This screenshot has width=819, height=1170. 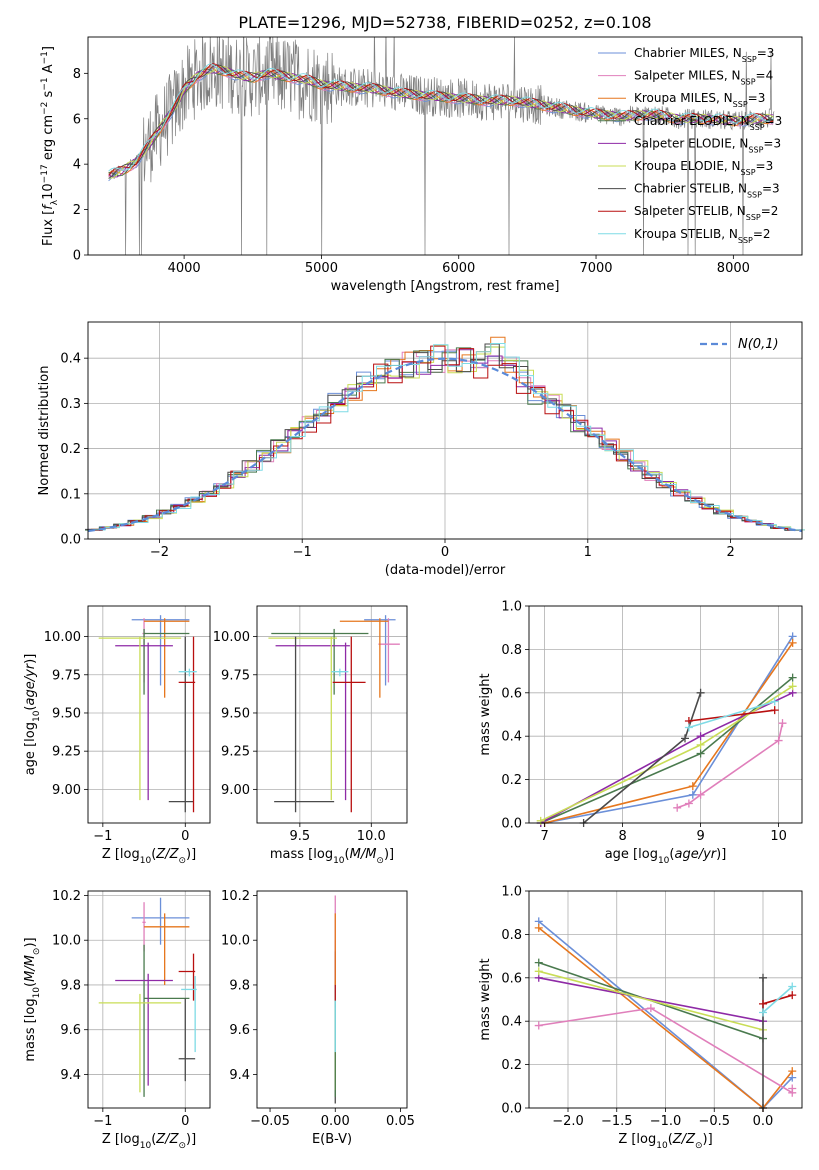 What do you see at coordinates (714, 1121) in the screenshot?
I see `x-tick-label: −0.5` at bounding box center [714, 1121].